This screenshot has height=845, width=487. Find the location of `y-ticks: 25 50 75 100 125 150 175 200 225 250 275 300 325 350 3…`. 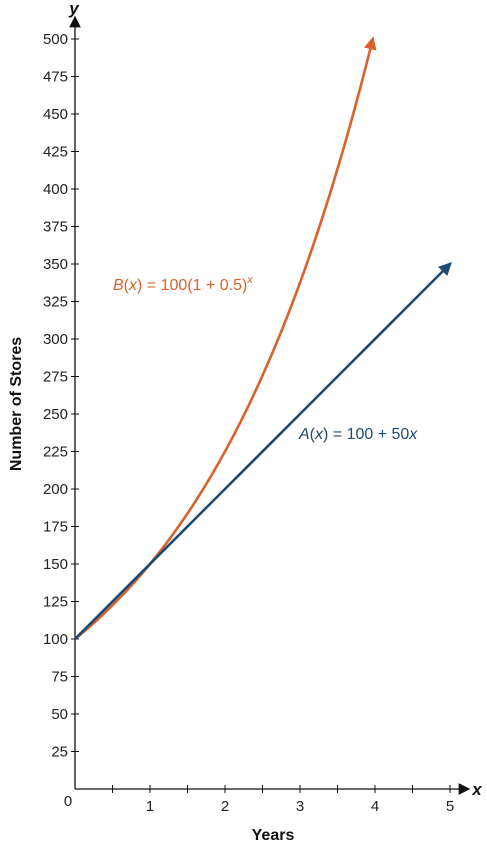

y-ticks: 25 50 75 100 125 150 175 200 225 250 275 300 325 350 3… is located at coordinates (61, 396).